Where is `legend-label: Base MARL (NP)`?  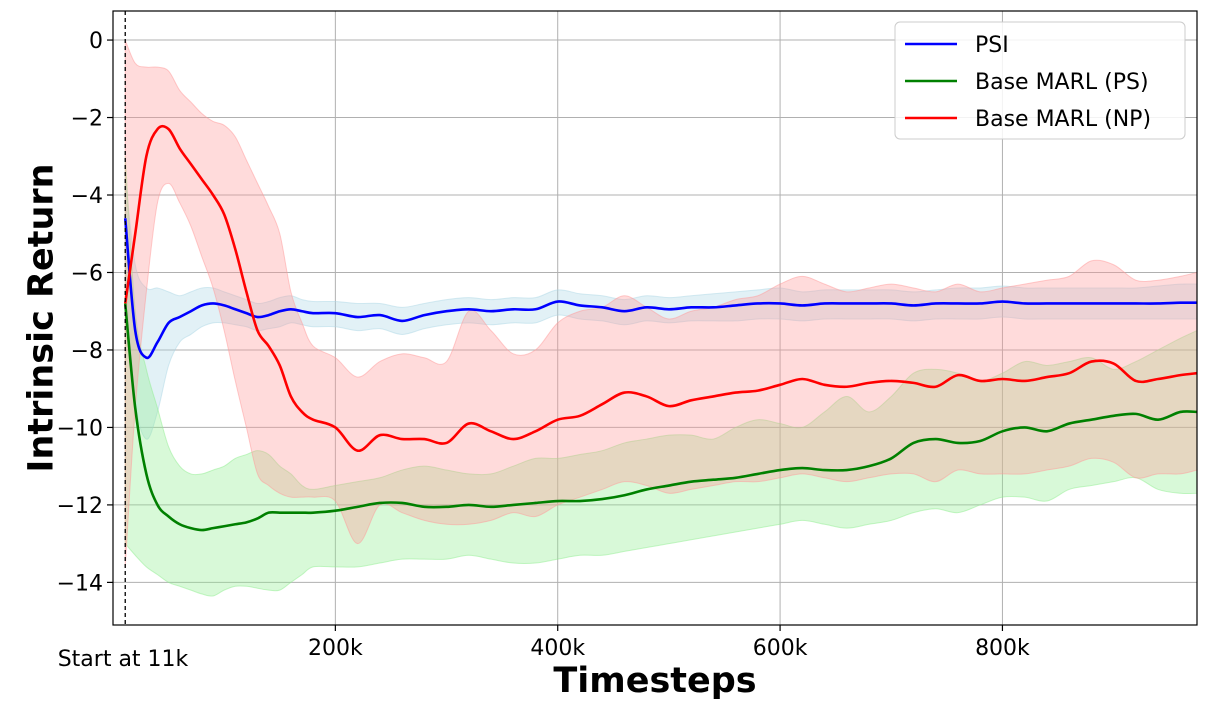
legend-label: Base MARL (NP) is located at coordinates (1063, 119).